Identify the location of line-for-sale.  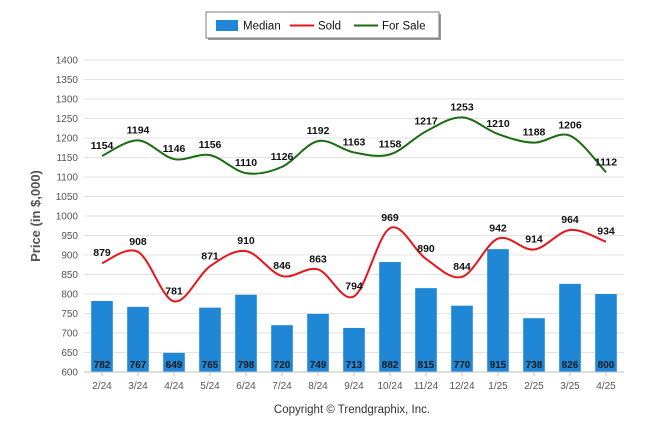
(354, 145).